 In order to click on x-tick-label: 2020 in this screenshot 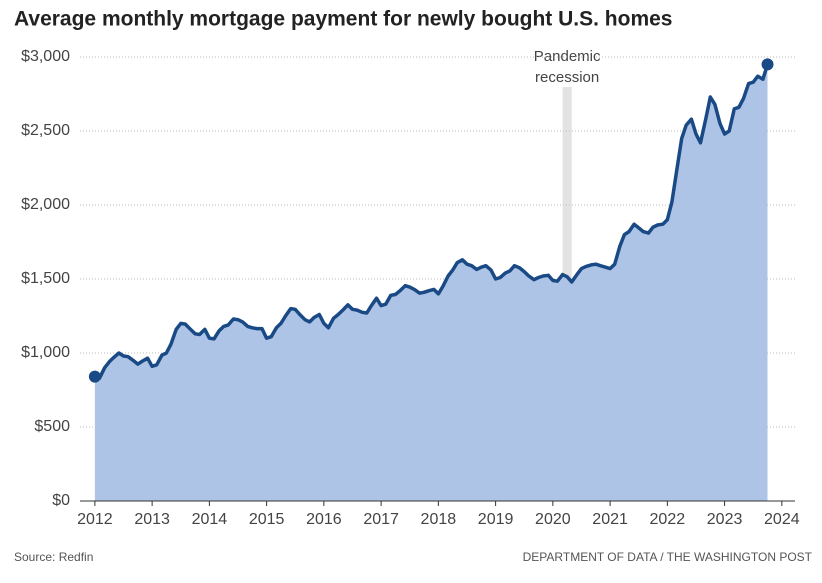, I will do `click(553, 519)`.